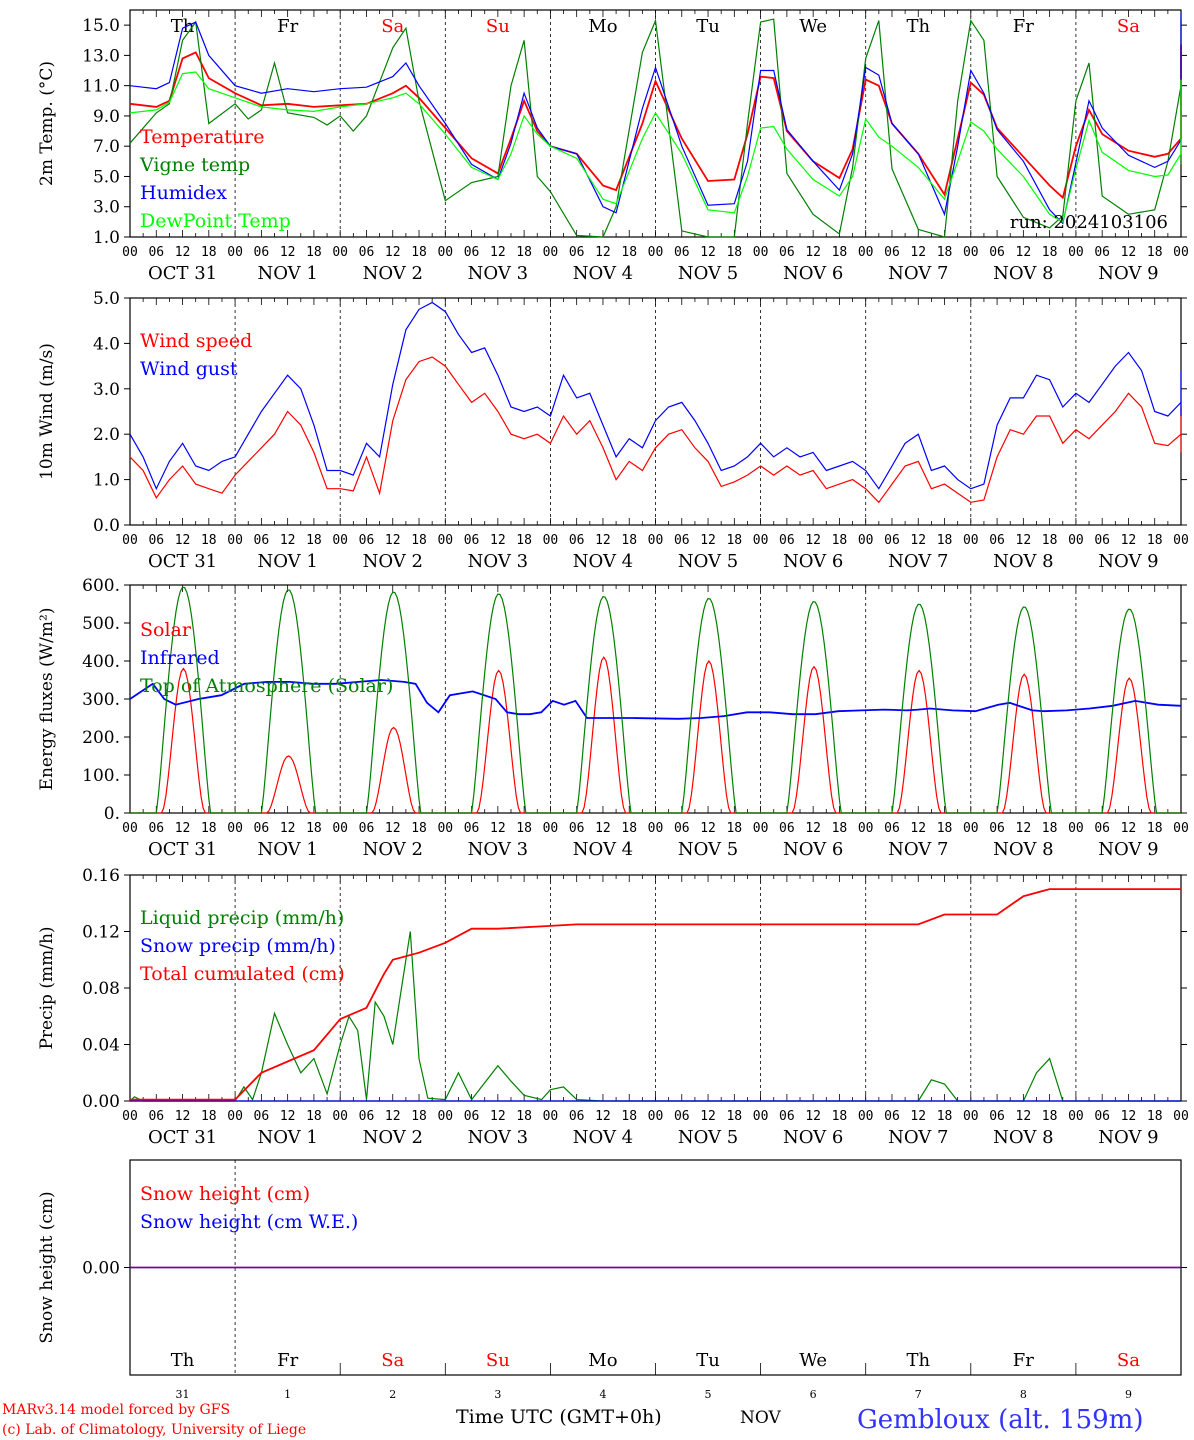 This screenshot has width=1194, height=1440. Describe the element at coordinates (918, 849) in the screenshot. I see `x-date-label: NOV 7` at that location.